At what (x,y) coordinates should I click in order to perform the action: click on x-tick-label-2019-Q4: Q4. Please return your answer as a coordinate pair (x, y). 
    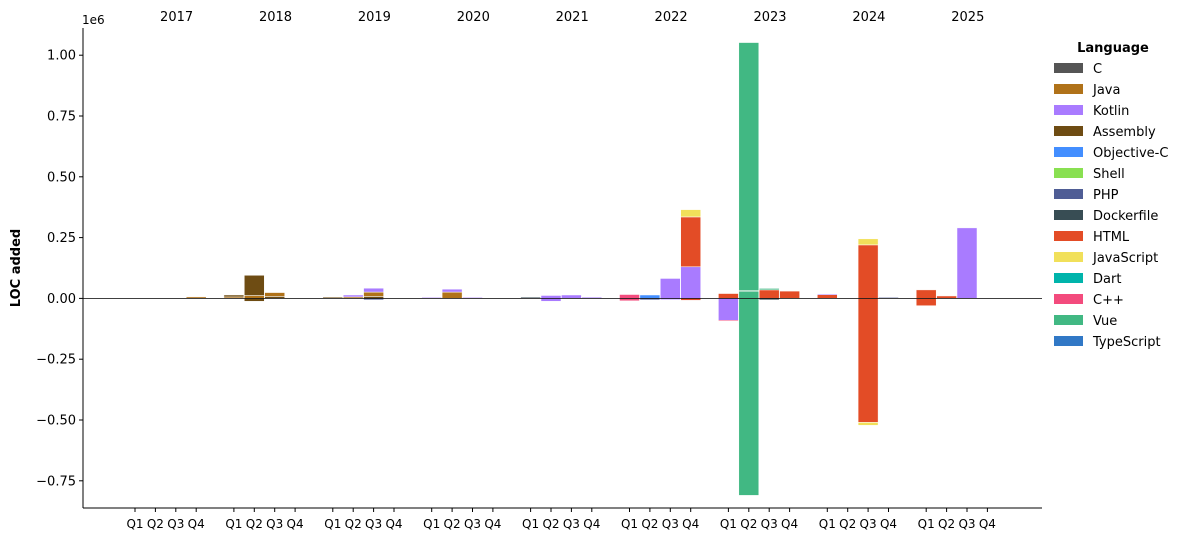
    Looking at the image, I should click on (393, 524).